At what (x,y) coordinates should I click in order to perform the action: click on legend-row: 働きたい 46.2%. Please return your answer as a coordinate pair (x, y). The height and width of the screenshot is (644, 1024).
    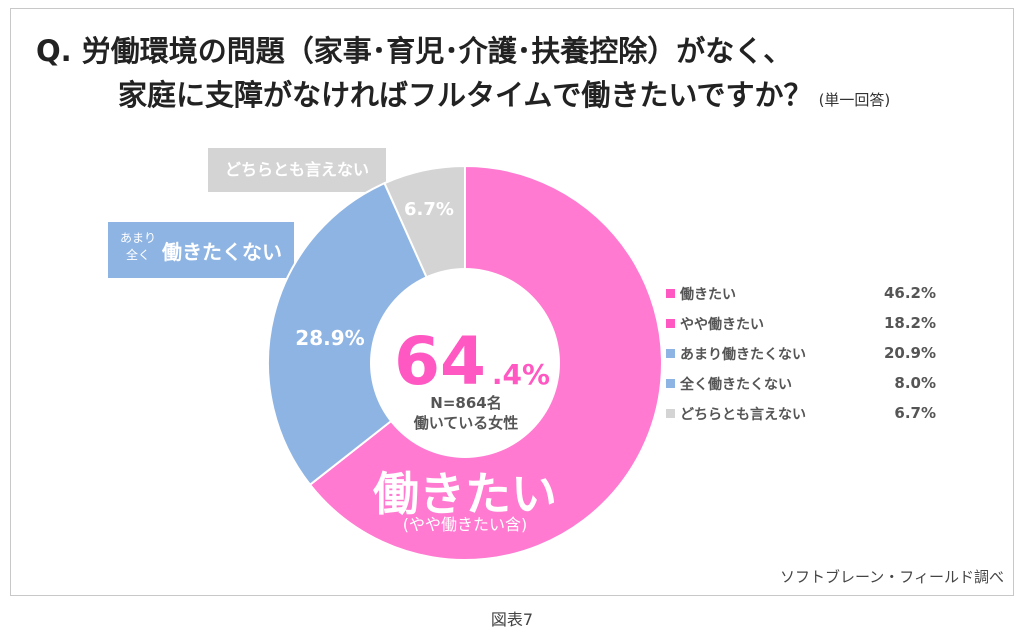
    Looking at the image, I should click on (801, 299).